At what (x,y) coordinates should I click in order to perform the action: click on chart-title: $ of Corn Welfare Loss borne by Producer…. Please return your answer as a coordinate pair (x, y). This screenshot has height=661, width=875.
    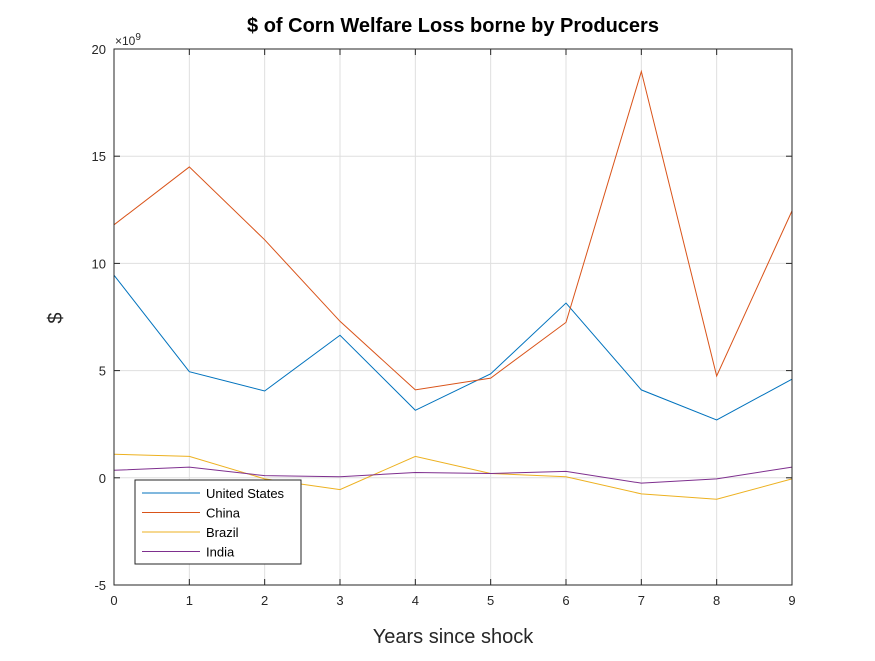
    Looking at the image, I should click on (453, 26).